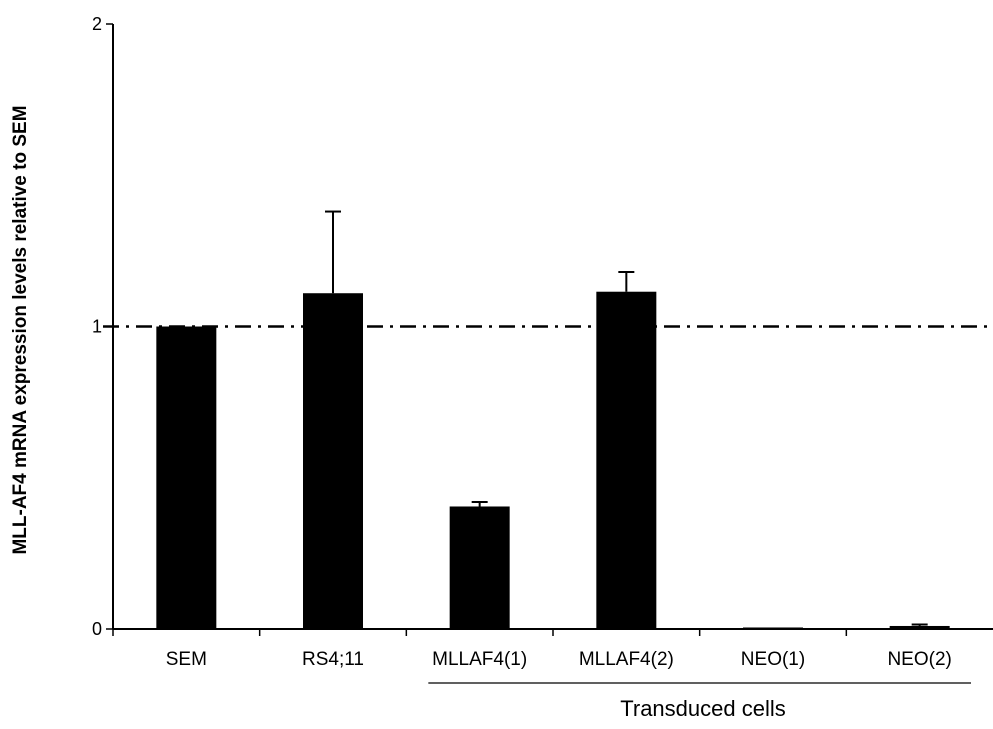  Describe the element at coordinates (626, 659) in the screenshot. I see `category-label: MLLAF4(2)` at that location.